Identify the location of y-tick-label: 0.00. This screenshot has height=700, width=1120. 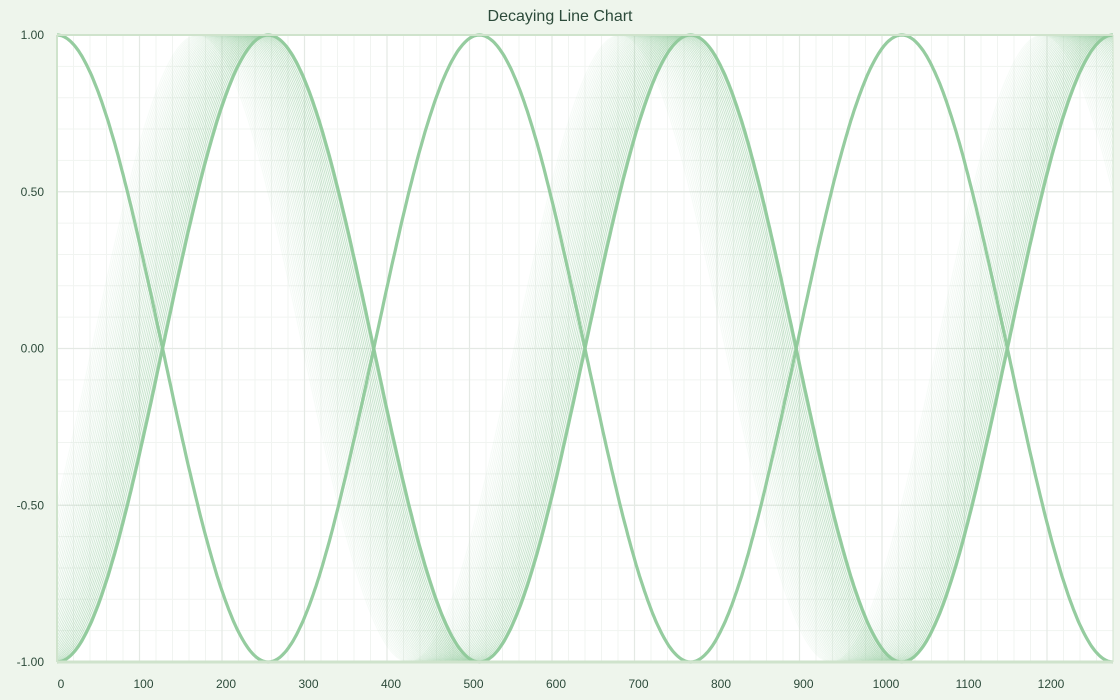
(33, 349).